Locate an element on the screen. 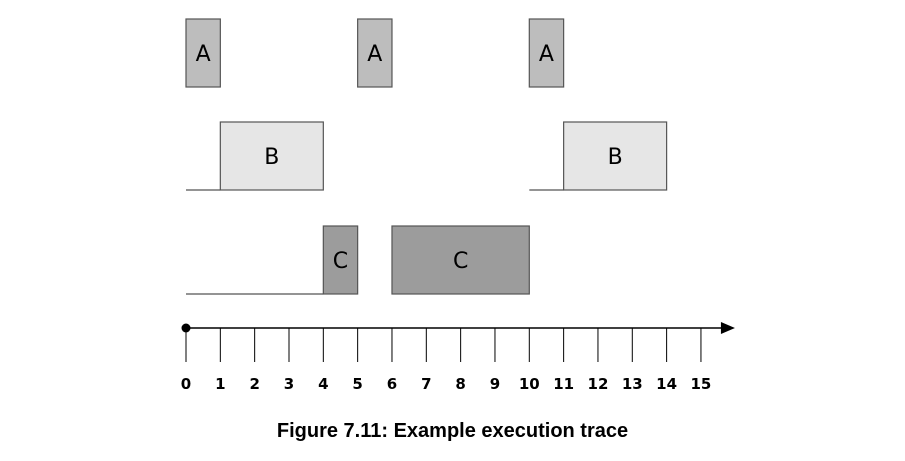 The width and height of the screenshot is (905, 461). task-a-segment-0-label: A is located at coordinates (203, 54).